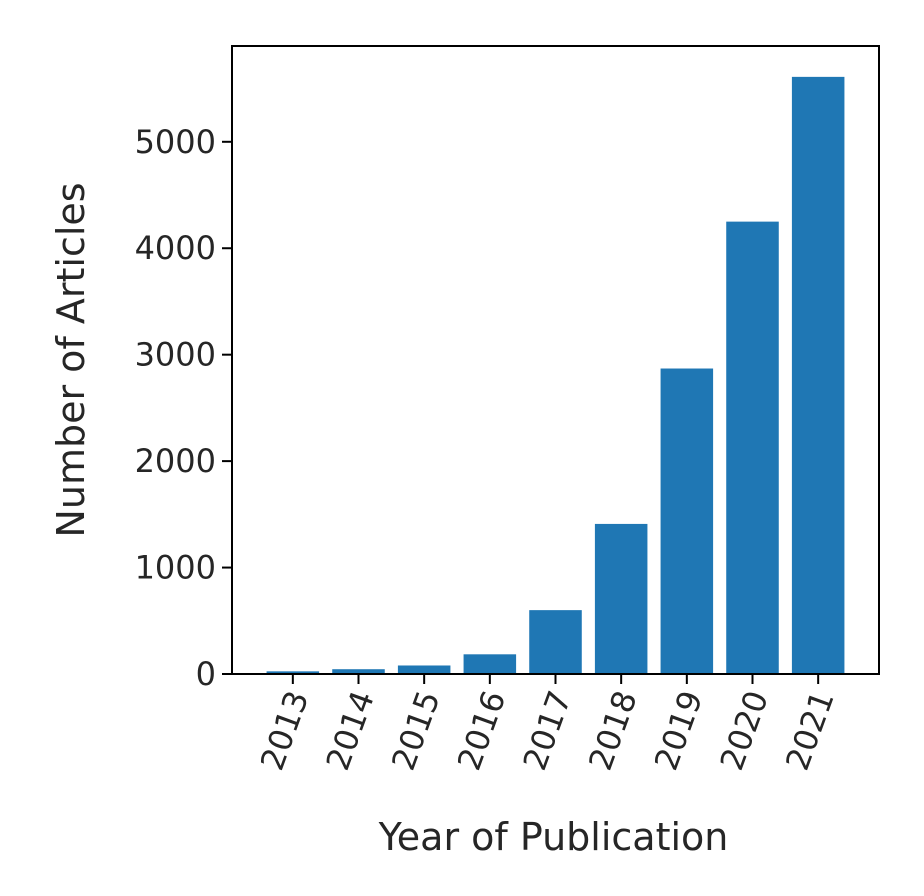  Describe the element at coordinates (547, 731) in the screenshot. I see `x-tick-label: 2017` at that location.